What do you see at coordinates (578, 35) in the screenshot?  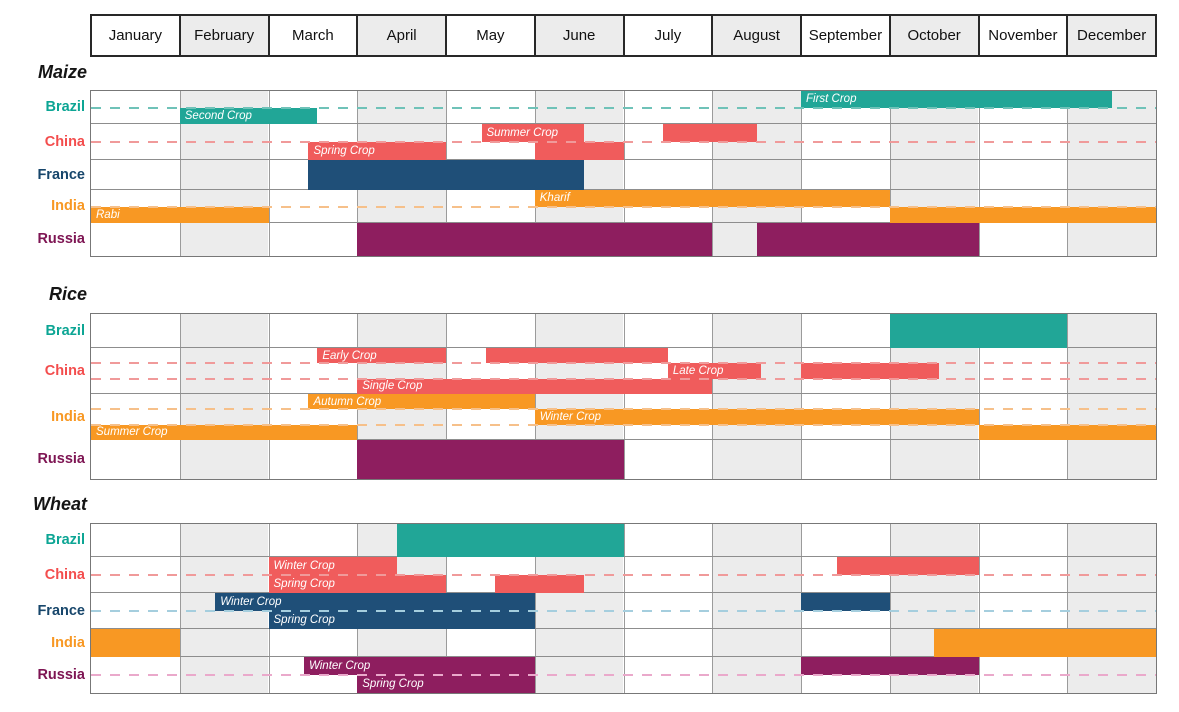 I see `month-header-cell: June` at bounding box center [578, 35].